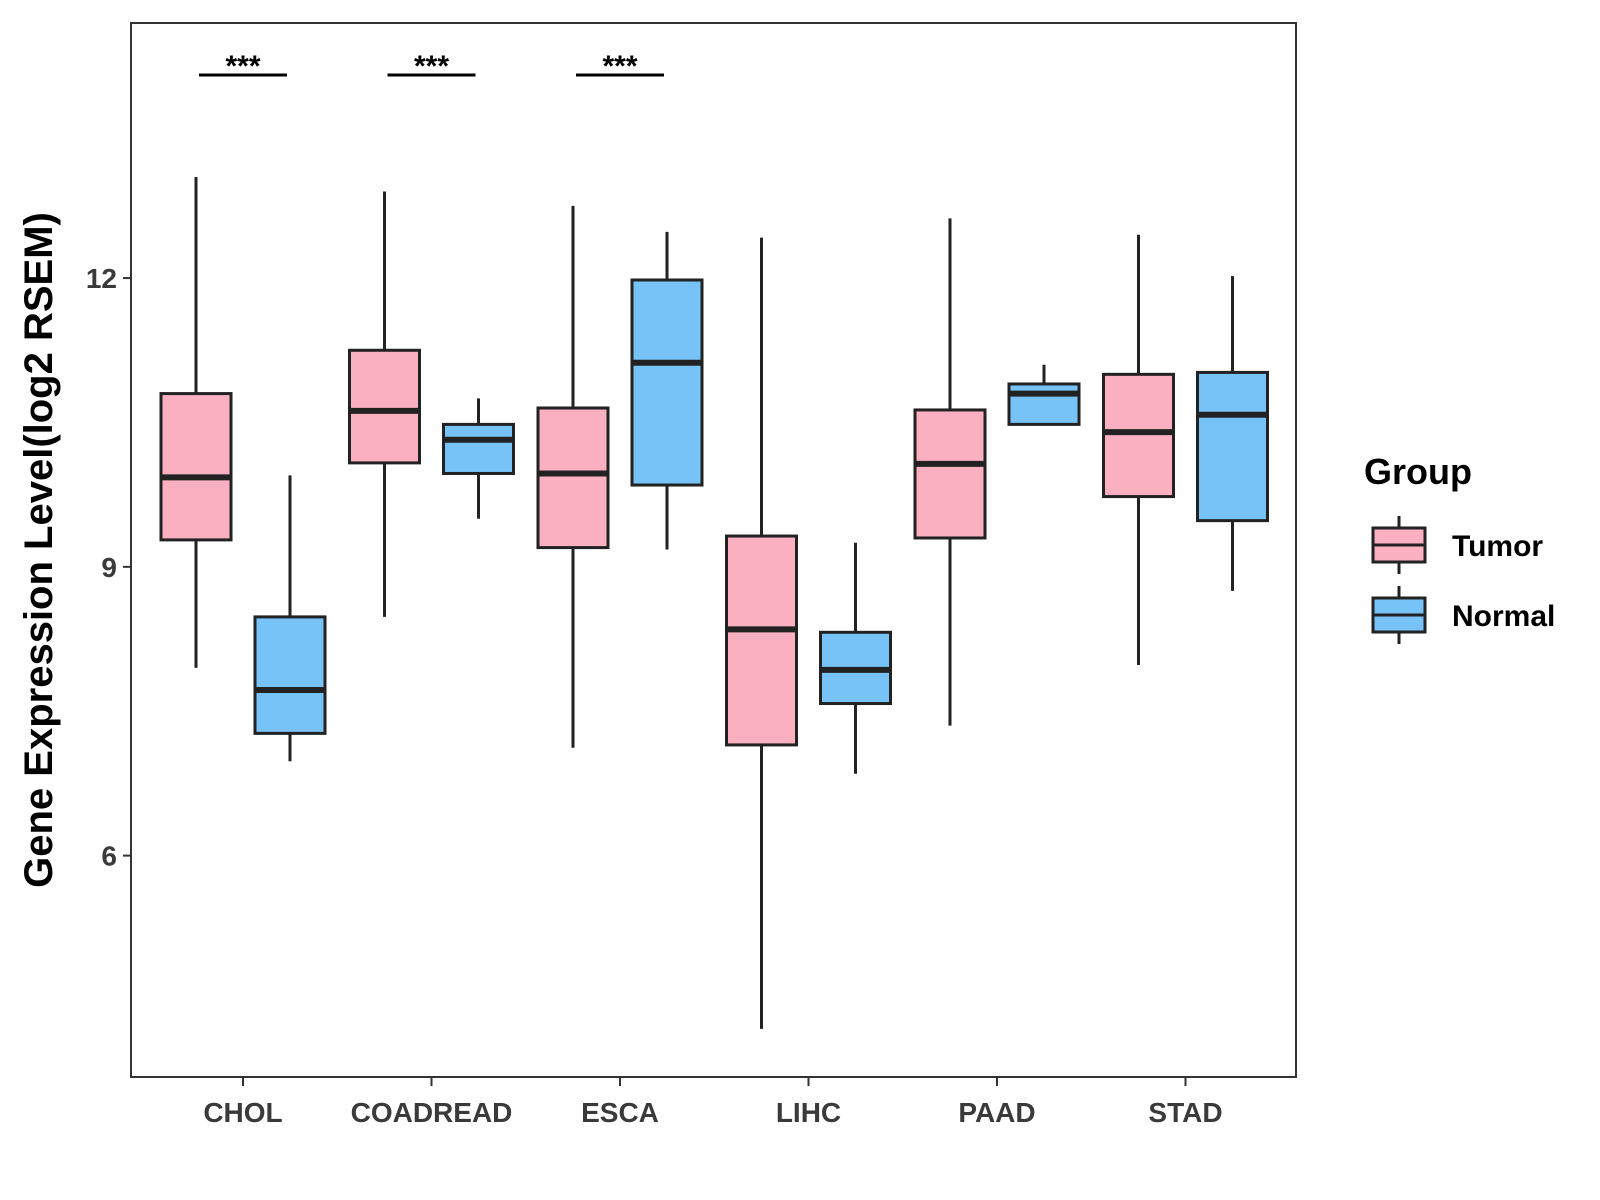  I want to click on x-tick-label: CHOL, so click(242, 1112).